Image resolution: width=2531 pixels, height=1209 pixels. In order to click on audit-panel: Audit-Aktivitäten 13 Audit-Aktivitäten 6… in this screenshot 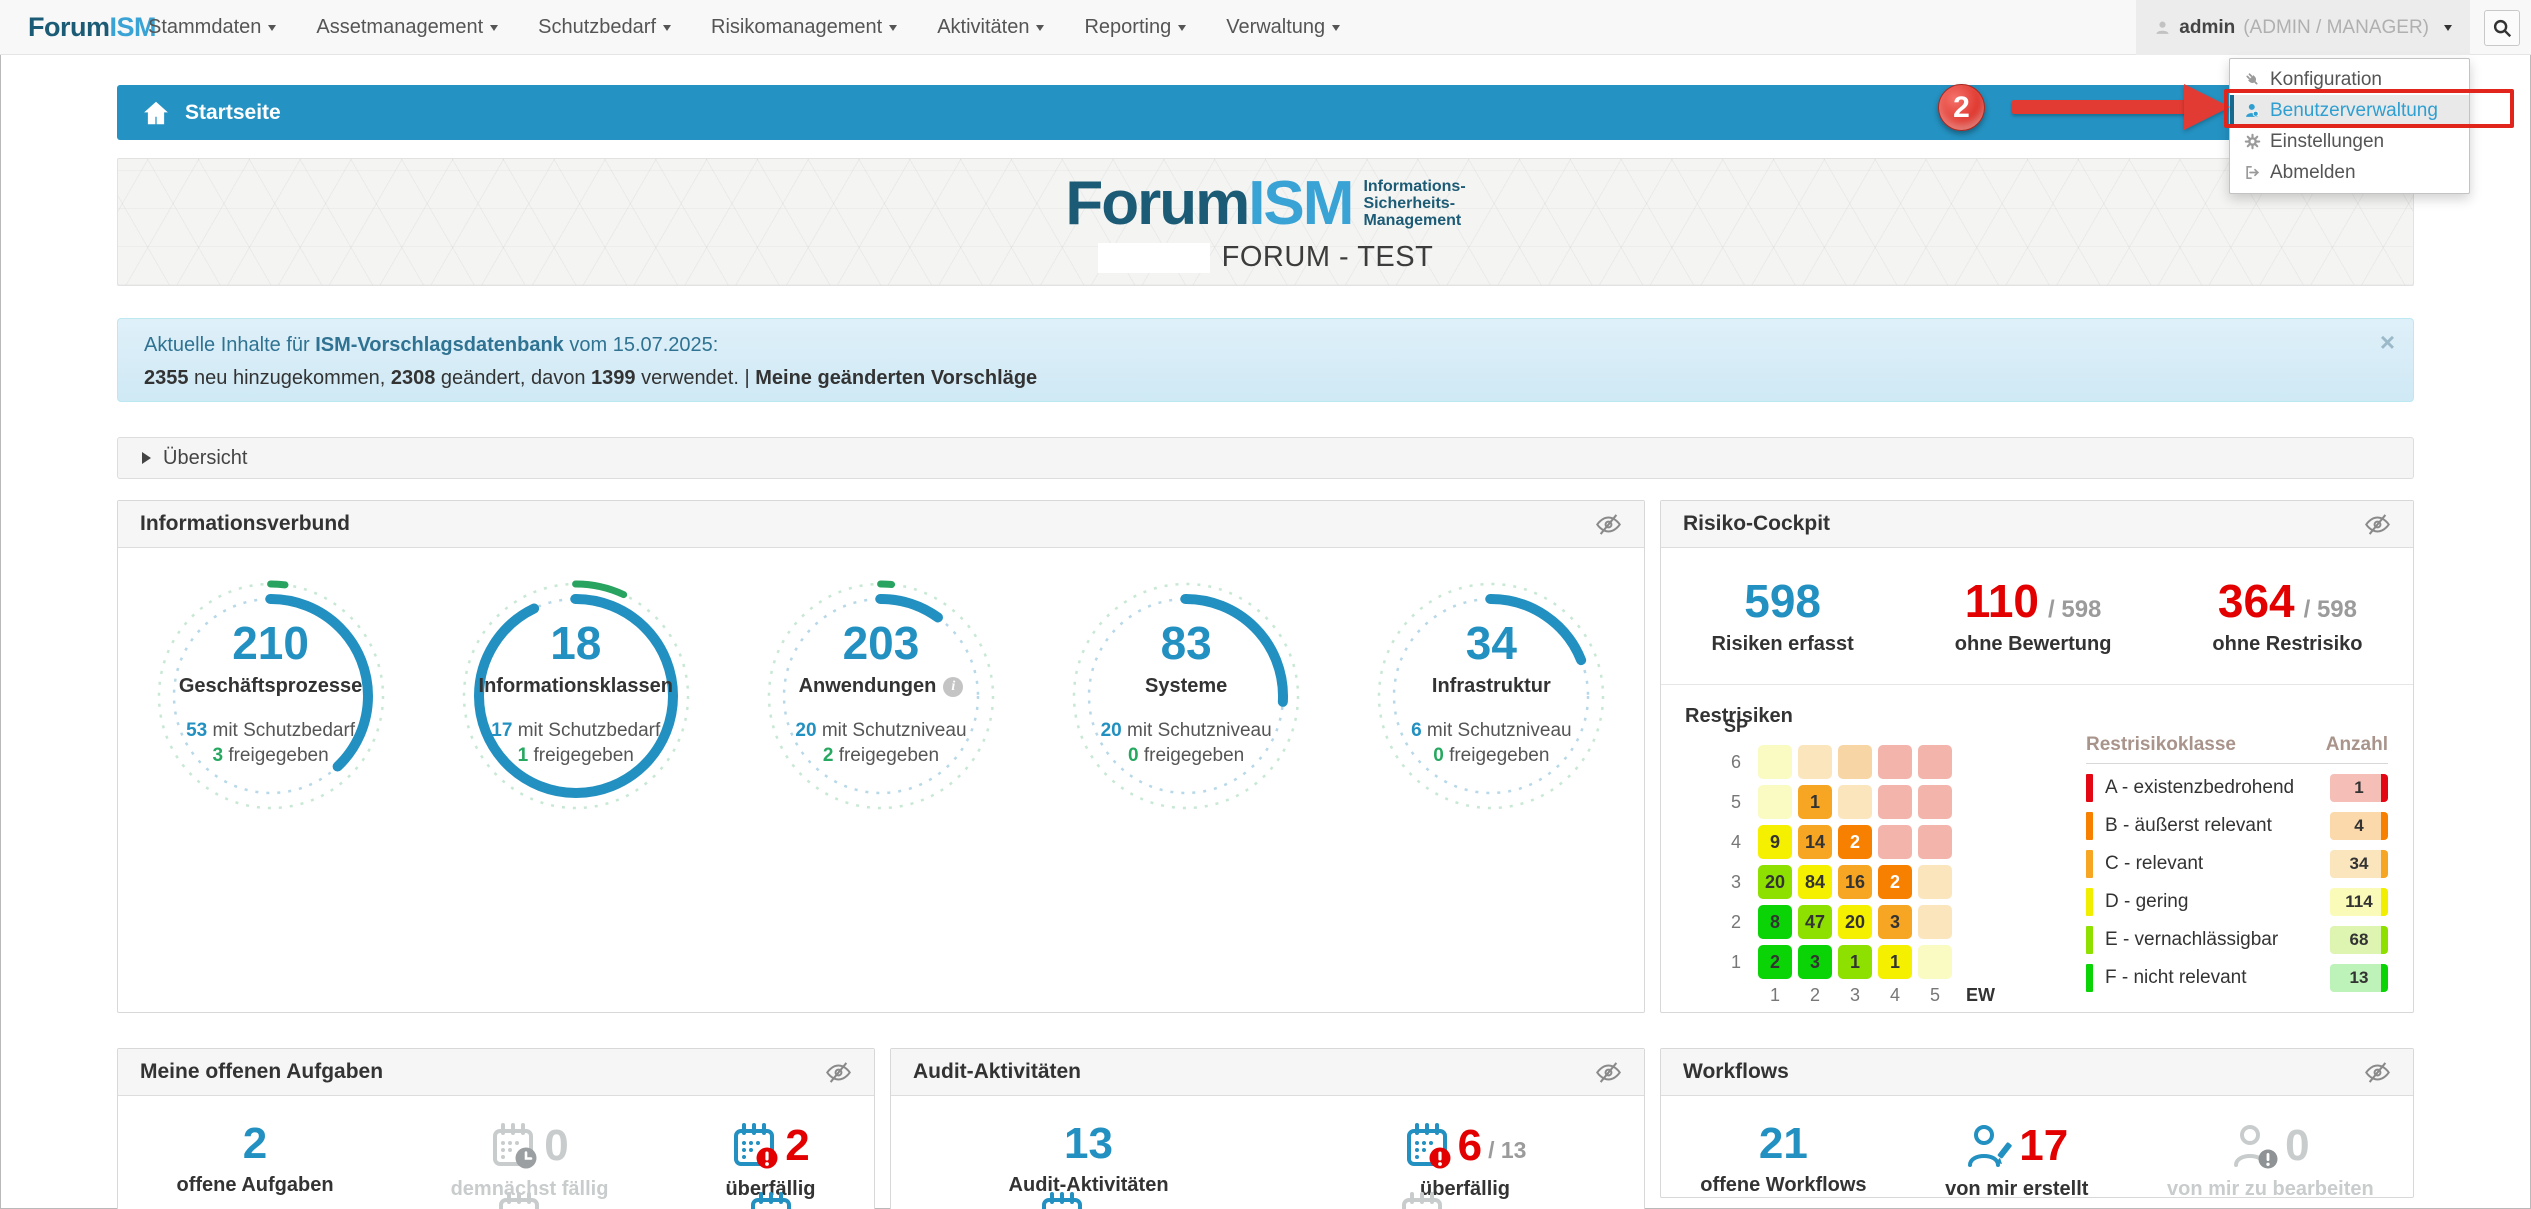, I will do `click(1267, 1128)`.